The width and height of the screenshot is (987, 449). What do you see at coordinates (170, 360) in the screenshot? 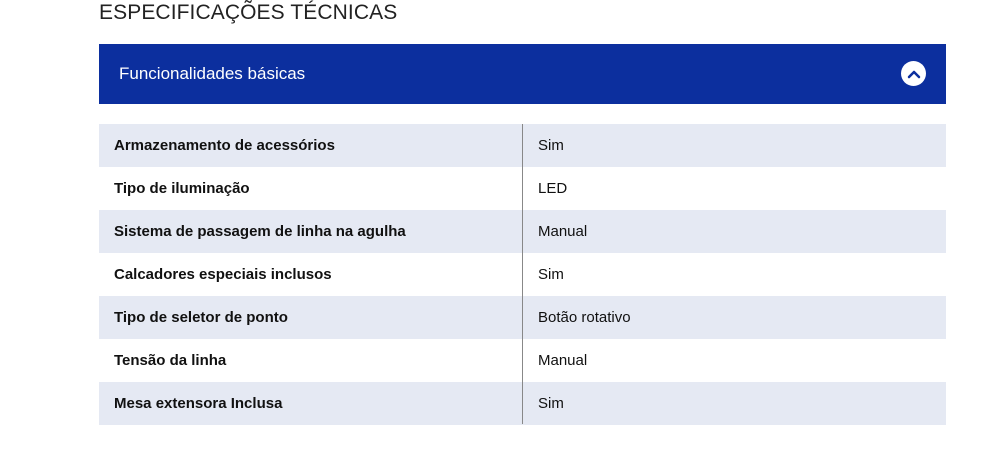
I see `spec-name: Tensão da linha` at bounding box center [170, 360].